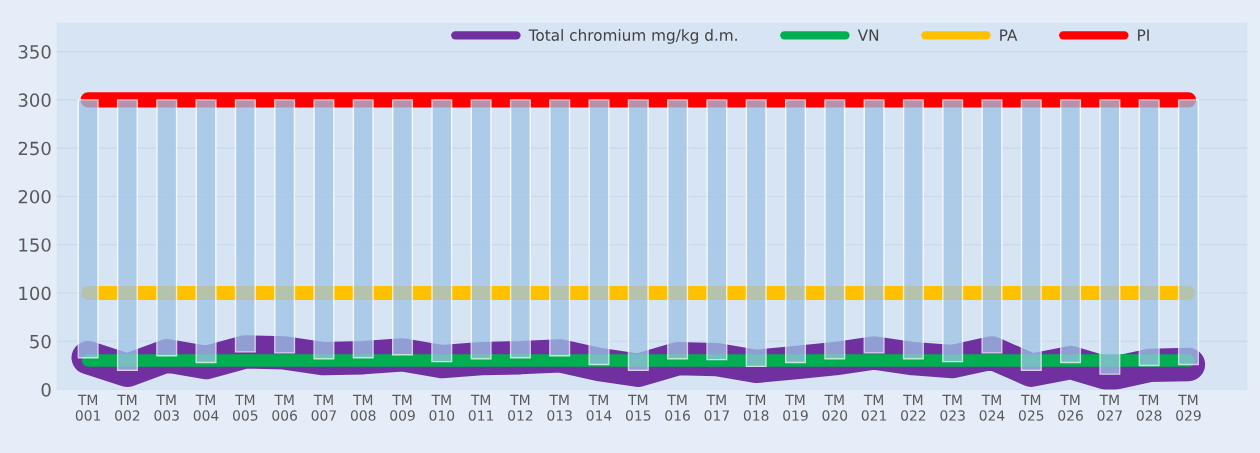 Image resolution: width=1260 pixels, height=453 pixels. What do you see at coordinates (1143, 35) in the screenshot?
I see `legend-label: PI` at bounding box center [1143, 35].